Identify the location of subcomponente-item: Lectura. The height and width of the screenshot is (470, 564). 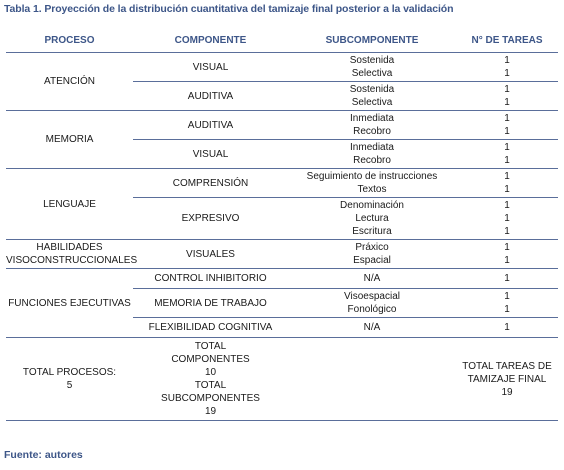
(372, 218).